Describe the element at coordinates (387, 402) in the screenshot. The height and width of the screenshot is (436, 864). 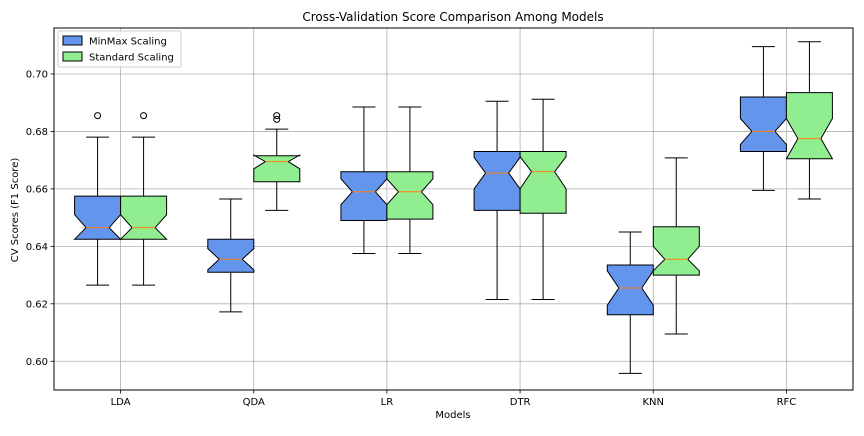
I see `x-tick-label-lr: LR` at that location.